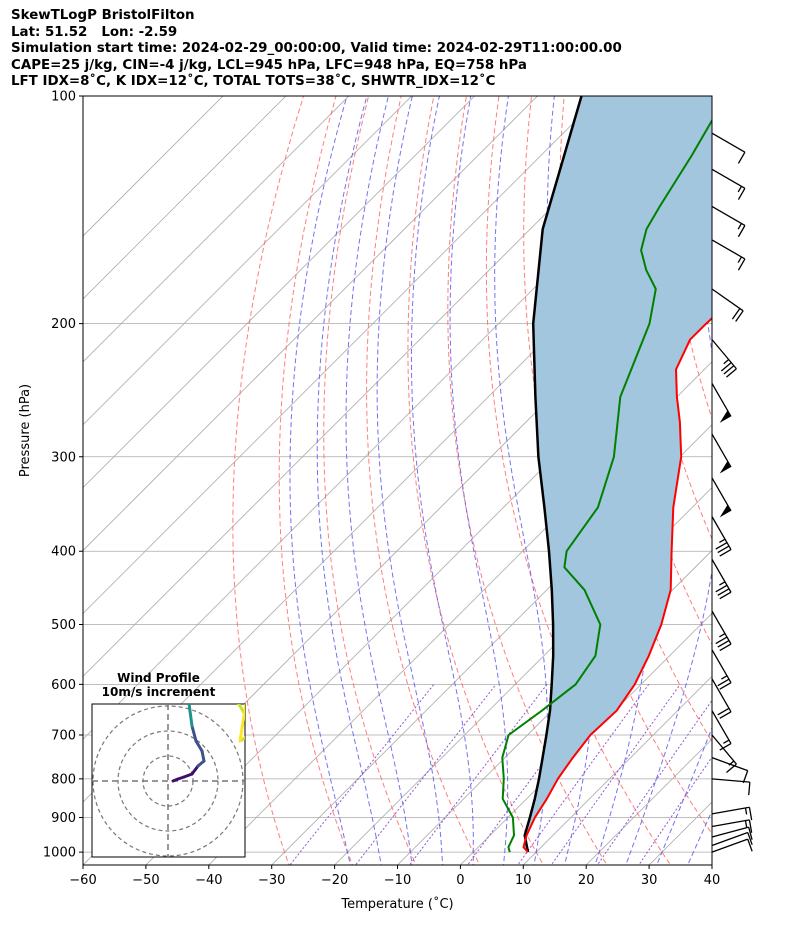  I want to click on parcel-profile-line, so click(553, 474).